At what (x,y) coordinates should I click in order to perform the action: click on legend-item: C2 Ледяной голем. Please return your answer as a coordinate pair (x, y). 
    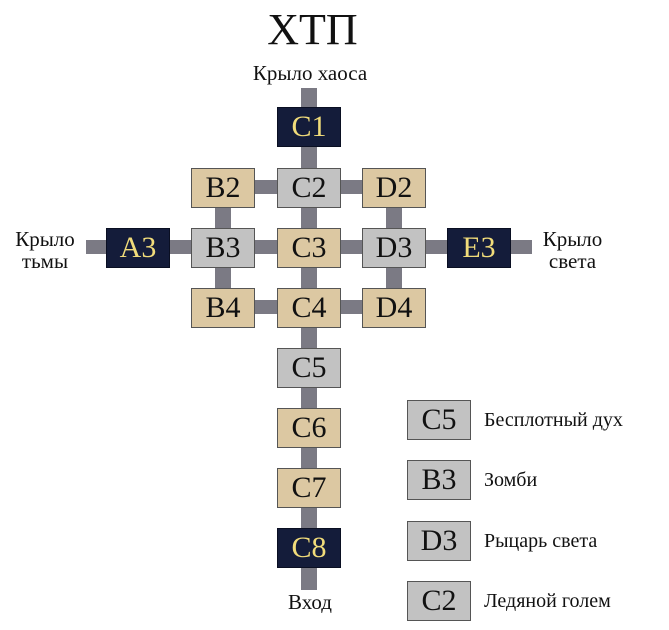
    Looking at the image, I should click on (538, 602).